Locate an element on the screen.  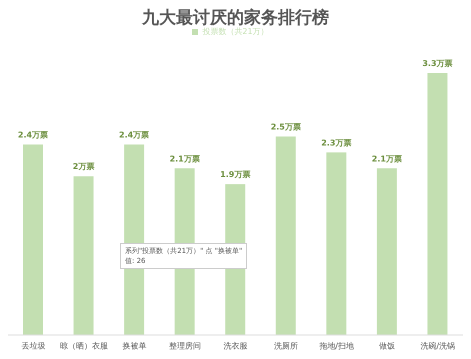
x-tick-label: 晾（晒）衣服 is located at coordinates (84, 346).